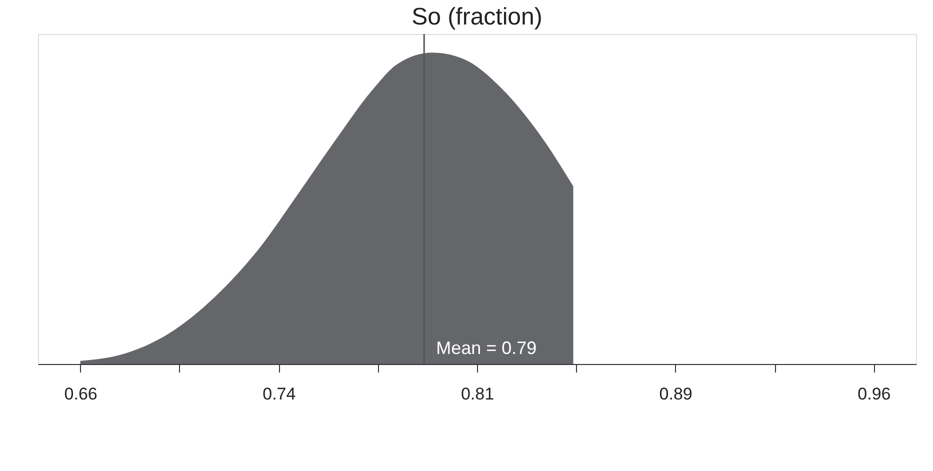 This screenshot has height=471, width=933. What do you see at coordinates (675, 394) in the screenshot?
I see `x-tick-label: 0.89` at bounding box center [675, 394].